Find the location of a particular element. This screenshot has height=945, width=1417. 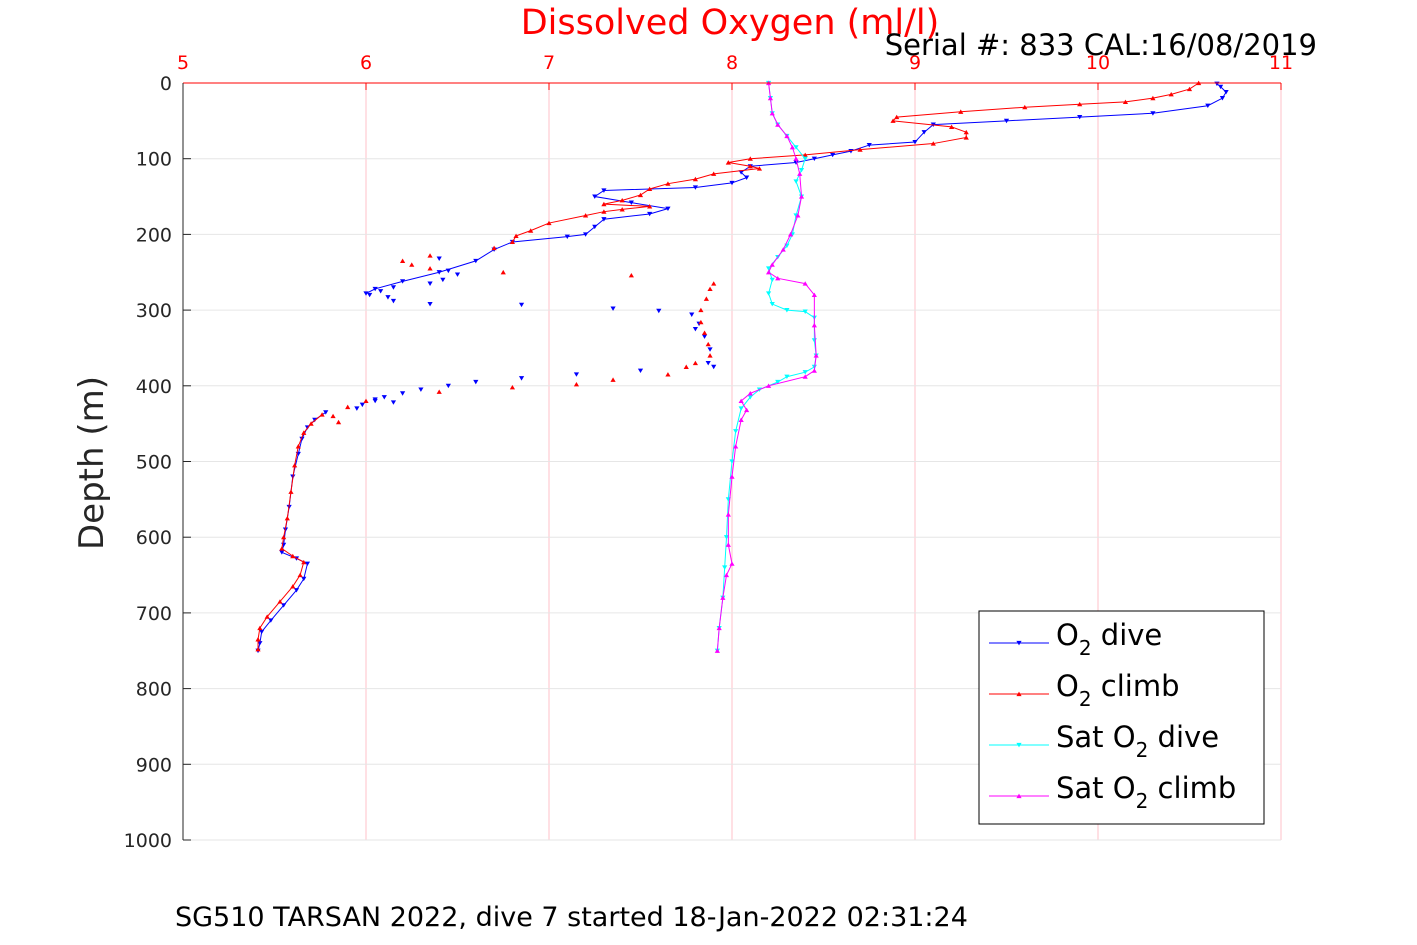

legend-entry: O2 dive is located at coordinates (1075, 639).